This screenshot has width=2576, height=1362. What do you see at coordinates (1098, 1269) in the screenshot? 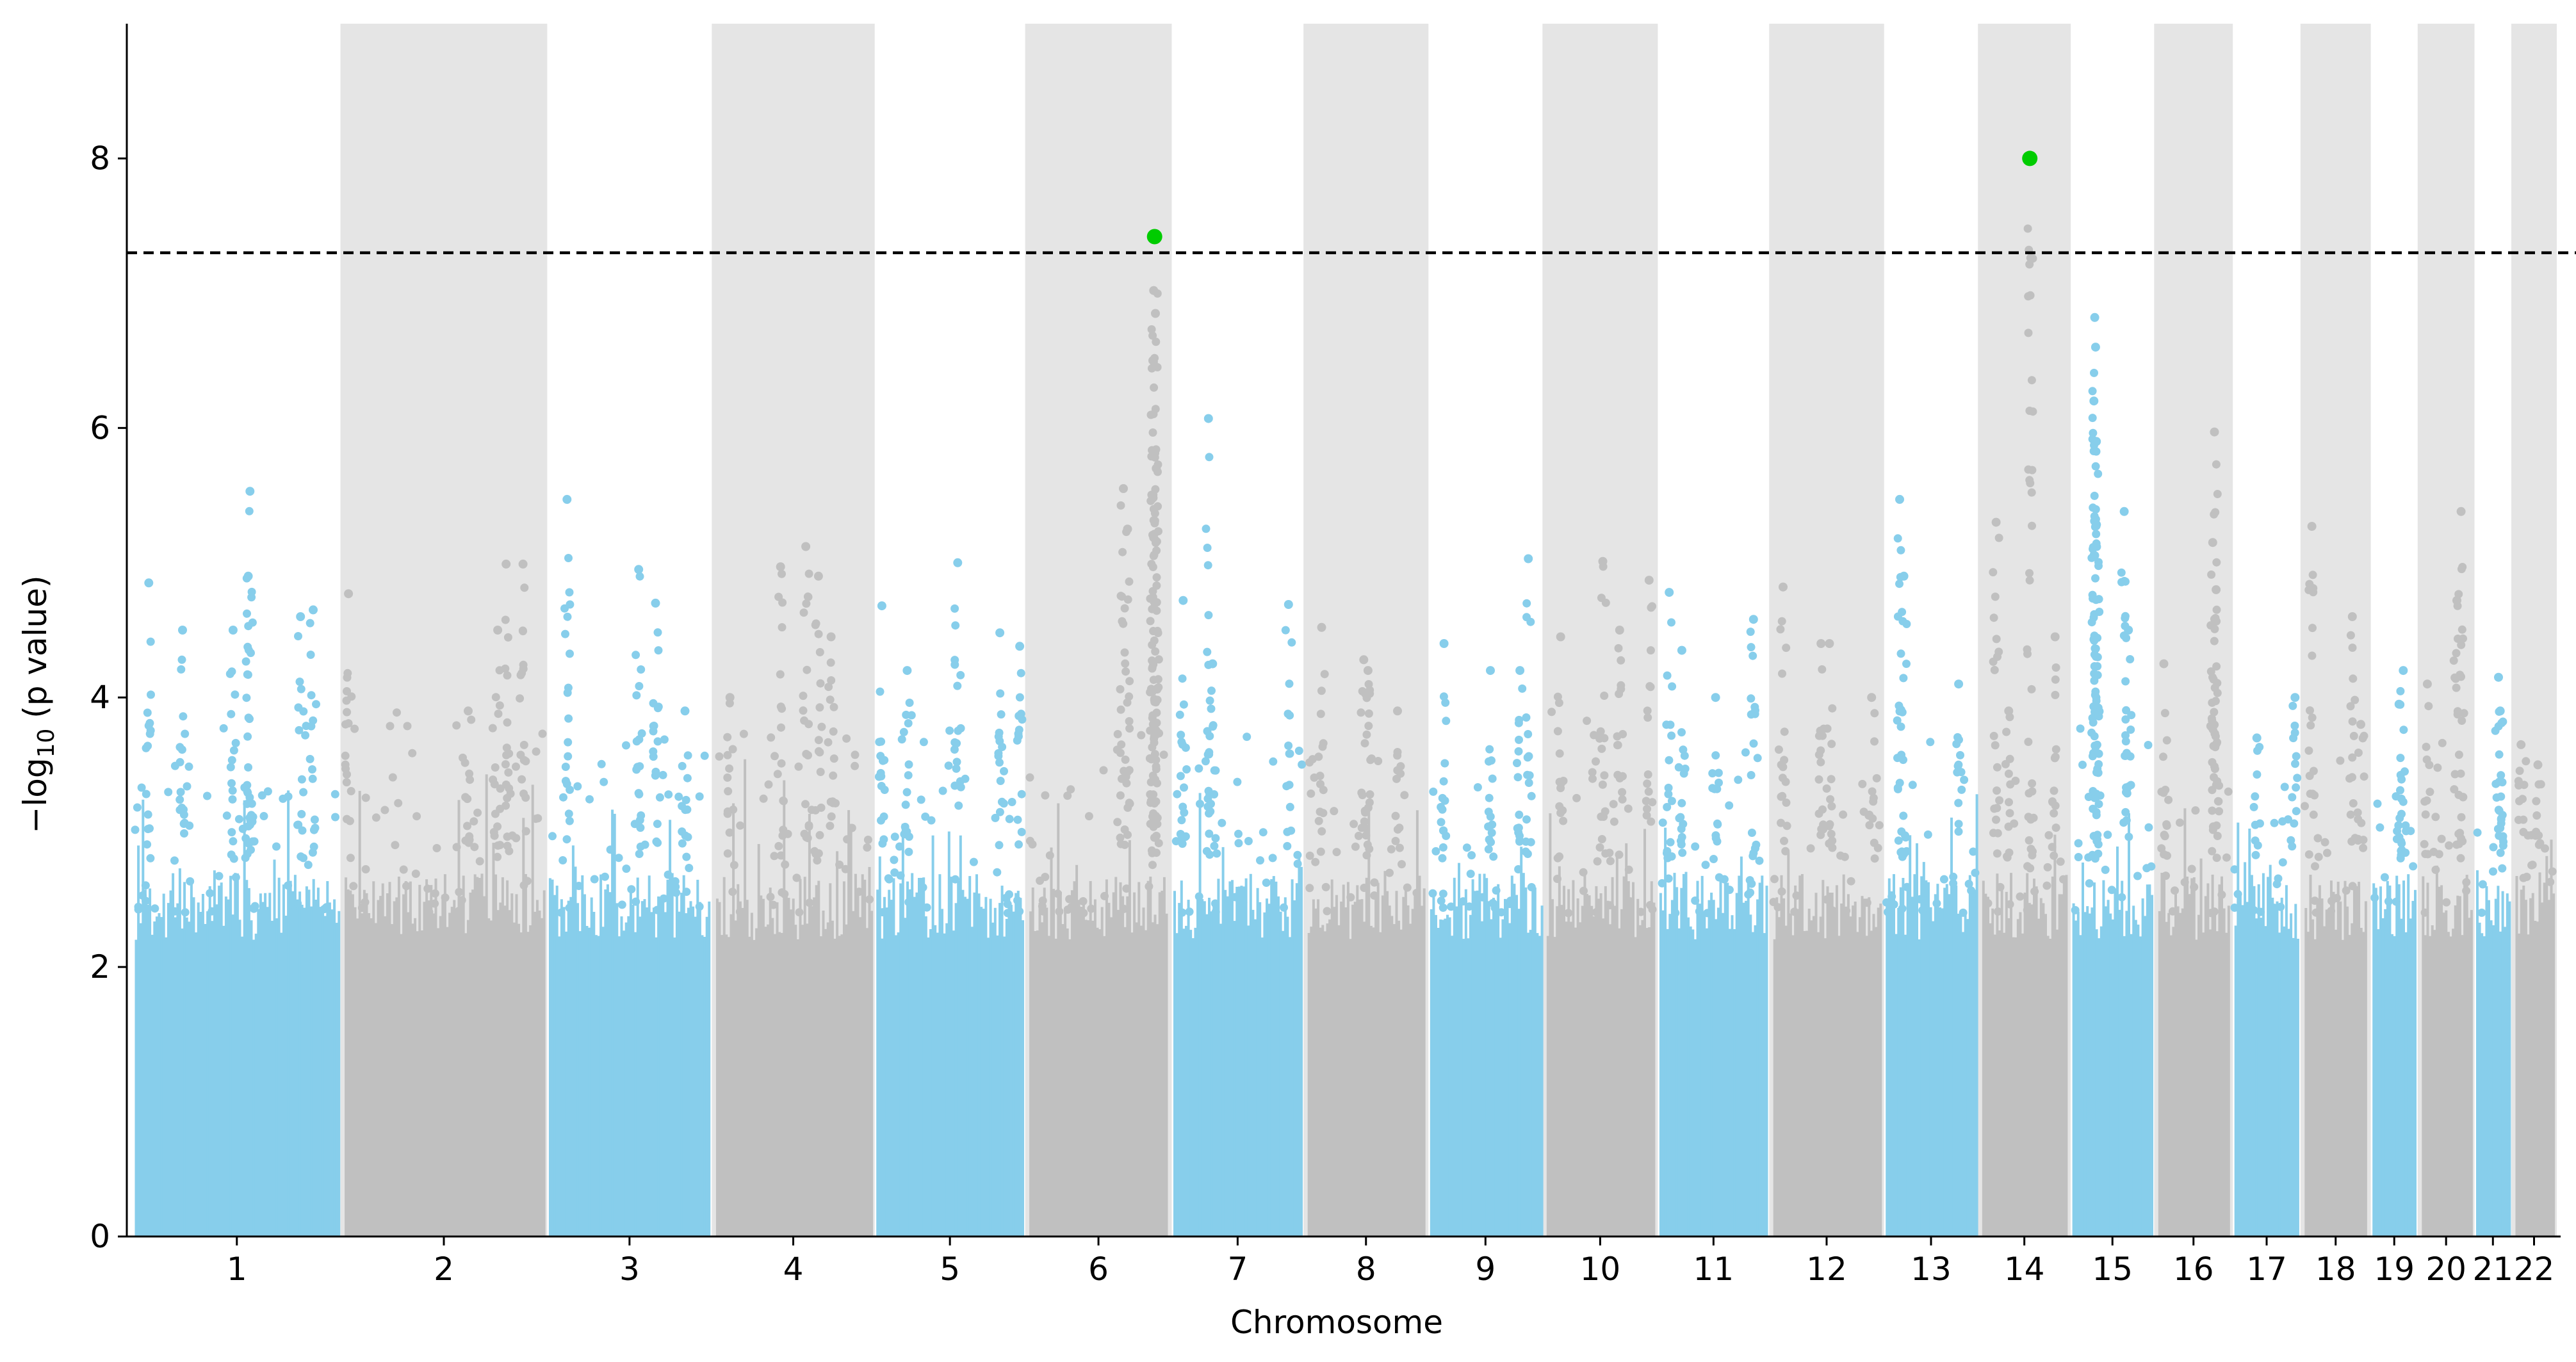
I see `x-tick-label-6: 6` at bounding box center [1098, 1269].